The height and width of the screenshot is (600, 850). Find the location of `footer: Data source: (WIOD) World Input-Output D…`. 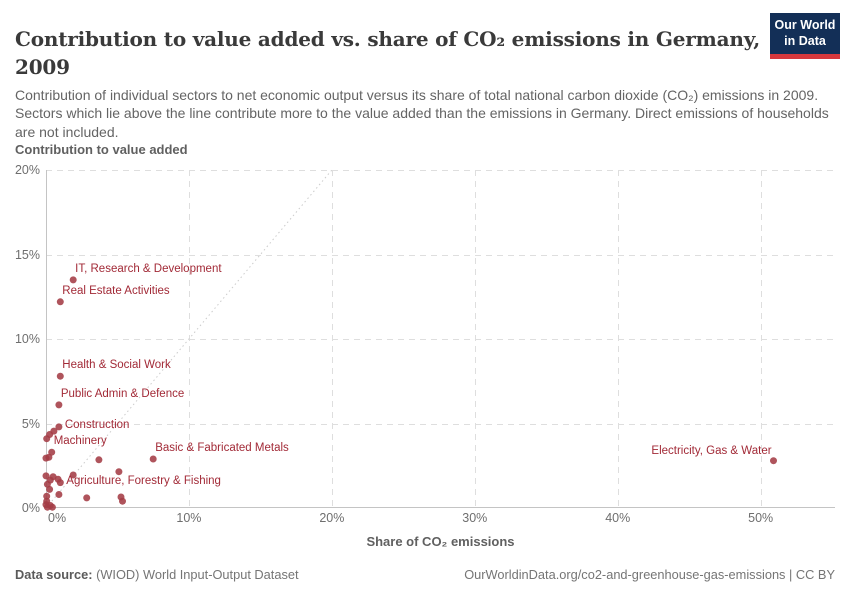

footer: Data source: (WIOD) World Input-Output D… is located at coordinates (425, 574).